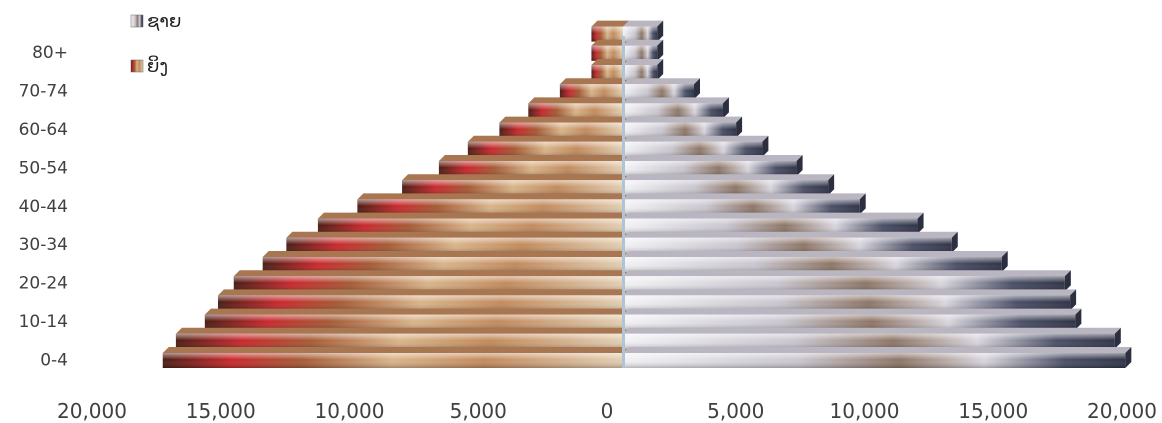 The image size is (1162, 423). What do you see at coordinates (643, 23) in the screenshot?
I see `male-bar-top-85+` at bounding box center [643, 23].